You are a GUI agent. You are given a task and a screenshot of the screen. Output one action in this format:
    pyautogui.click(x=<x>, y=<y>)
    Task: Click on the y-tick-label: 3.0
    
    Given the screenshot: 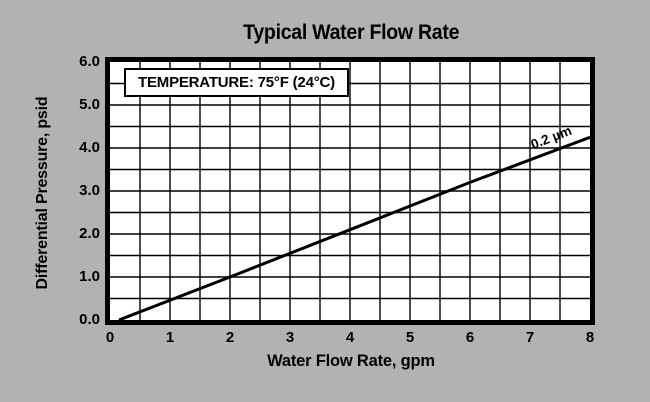 What is the action you would take?
    pyautogui.click(x=89, y=190)
    